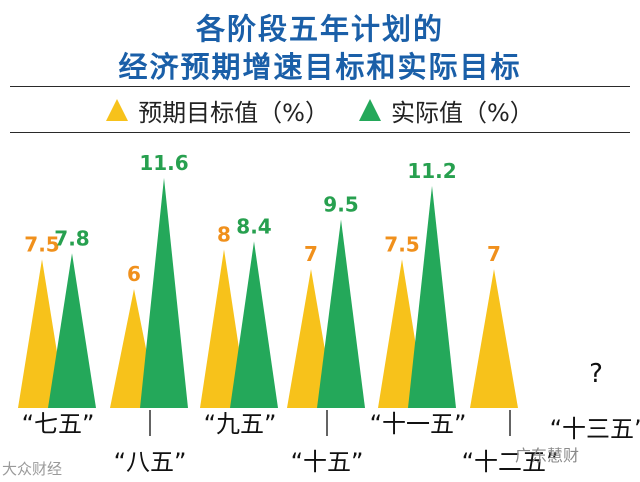 The height and width of the screenshot is (482, 640). What do you see at coordinates (71, 238) in the screenshot?
I see `value-label-actual-0: 7.8` at bounding box center [71, 238].